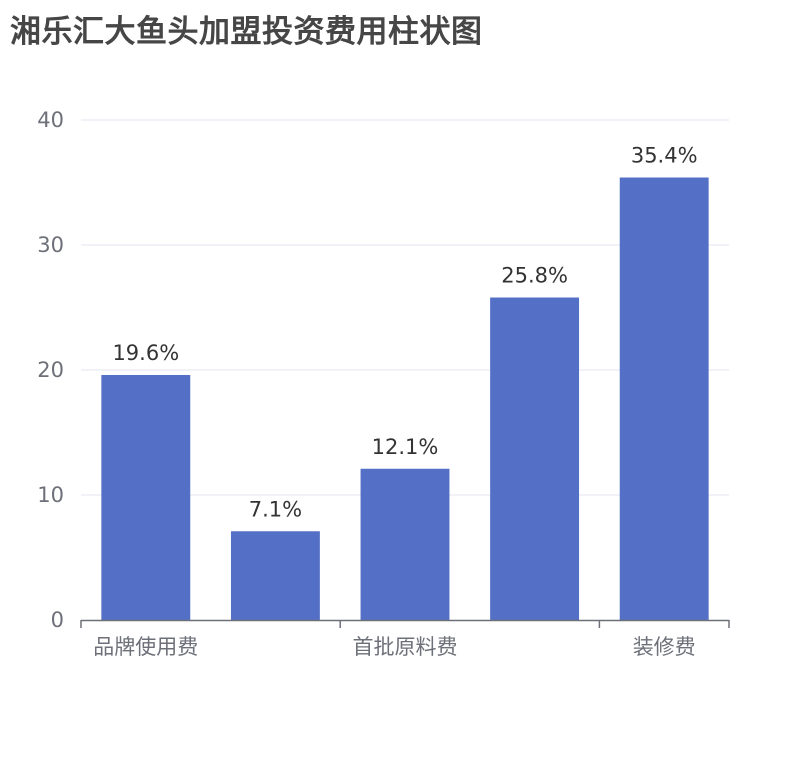 This screenshot has height=760, width=810. What do you see at coordinates (145, 647) in the screenshot?
I see `x-tick-label: 品牌使用费` at bounding box center [145, 647].